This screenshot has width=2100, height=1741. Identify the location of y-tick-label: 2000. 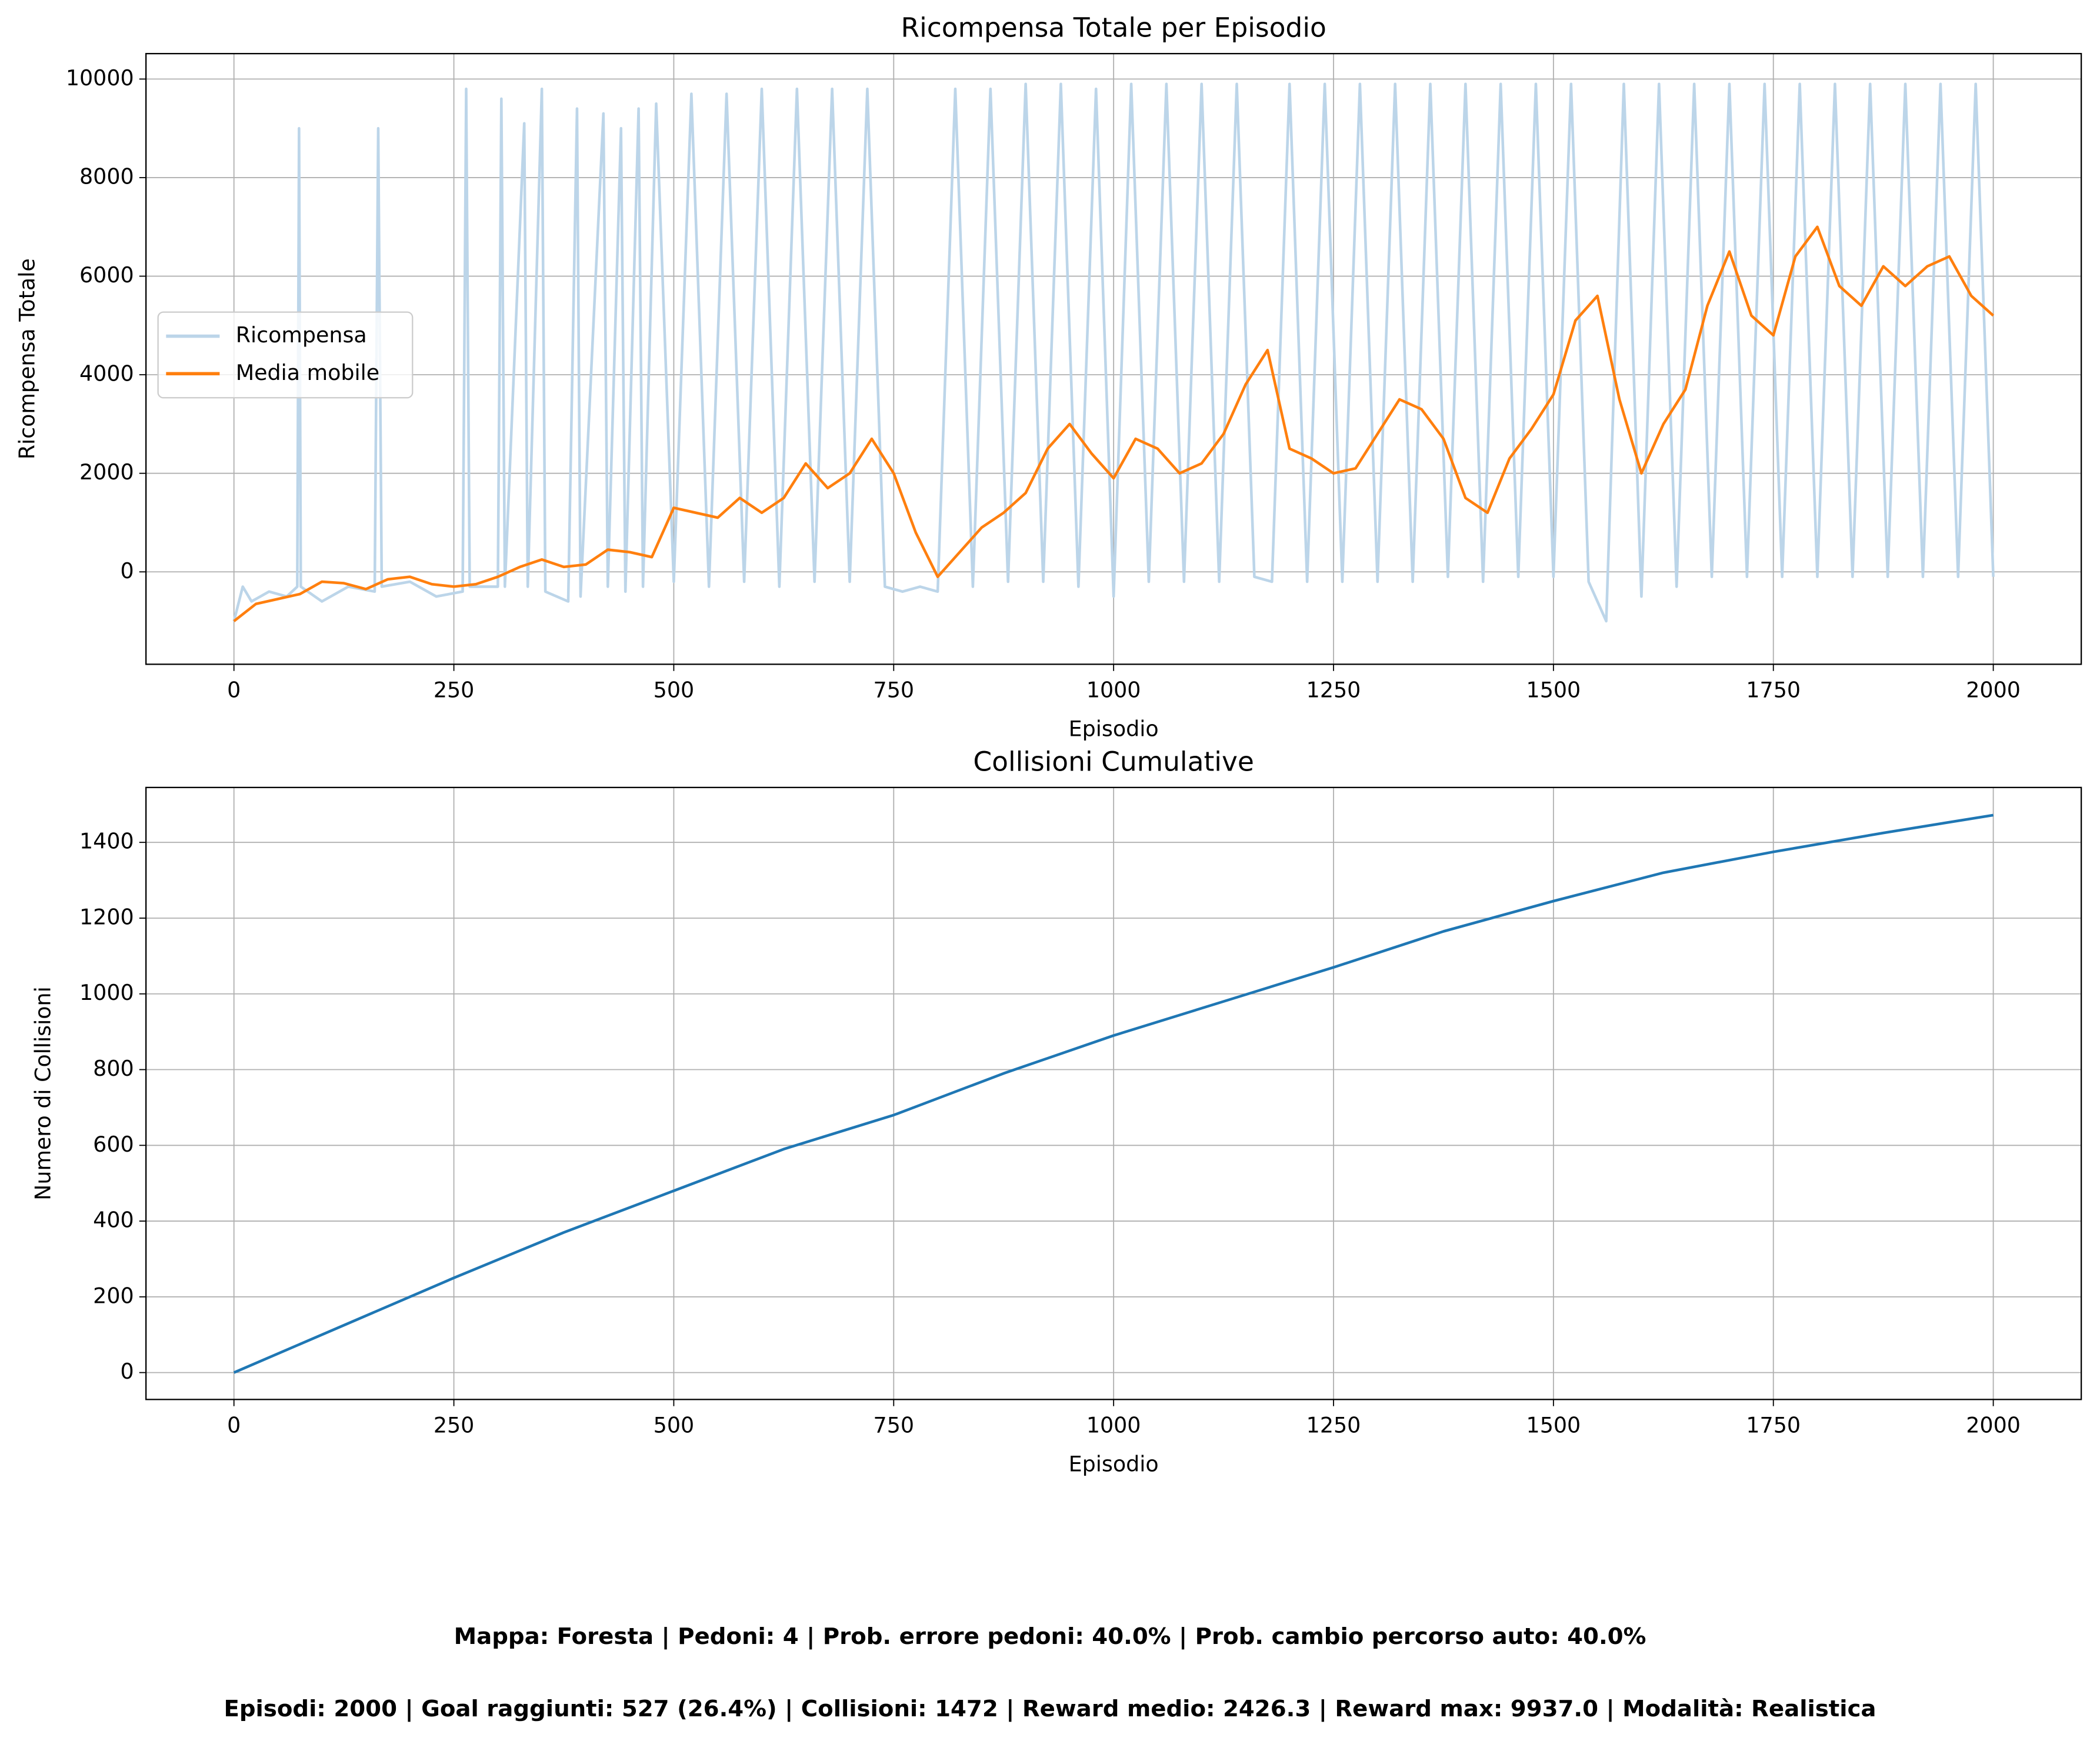
(106, 472).